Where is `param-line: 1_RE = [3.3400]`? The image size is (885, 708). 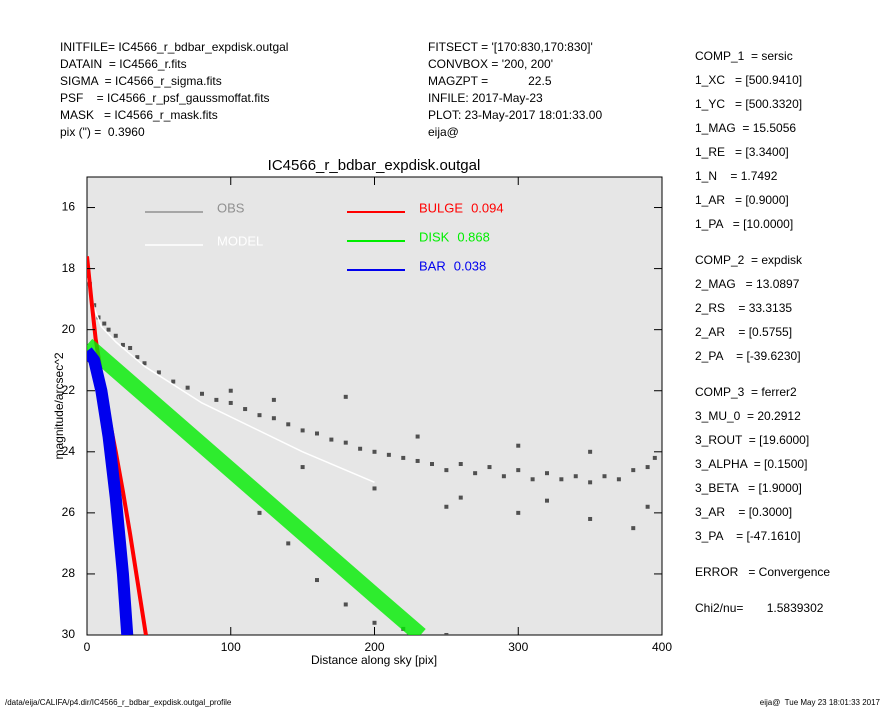 param-line: 1_RE = [3.3400] is located at coordinates (742, 152).